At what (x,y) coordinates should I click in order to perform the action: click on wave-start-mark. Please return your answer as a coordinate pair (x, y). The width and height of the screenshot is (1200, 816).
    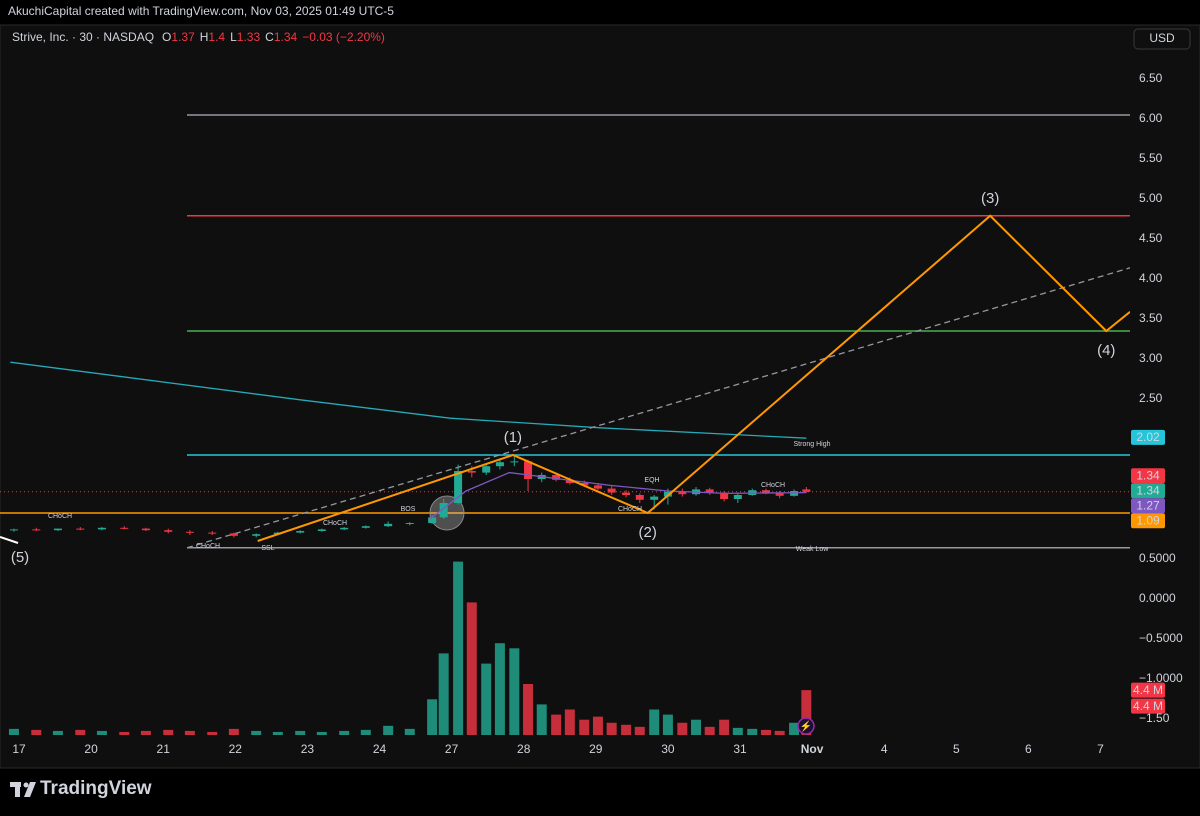
    Looking at the image, I should click on (9, 540).